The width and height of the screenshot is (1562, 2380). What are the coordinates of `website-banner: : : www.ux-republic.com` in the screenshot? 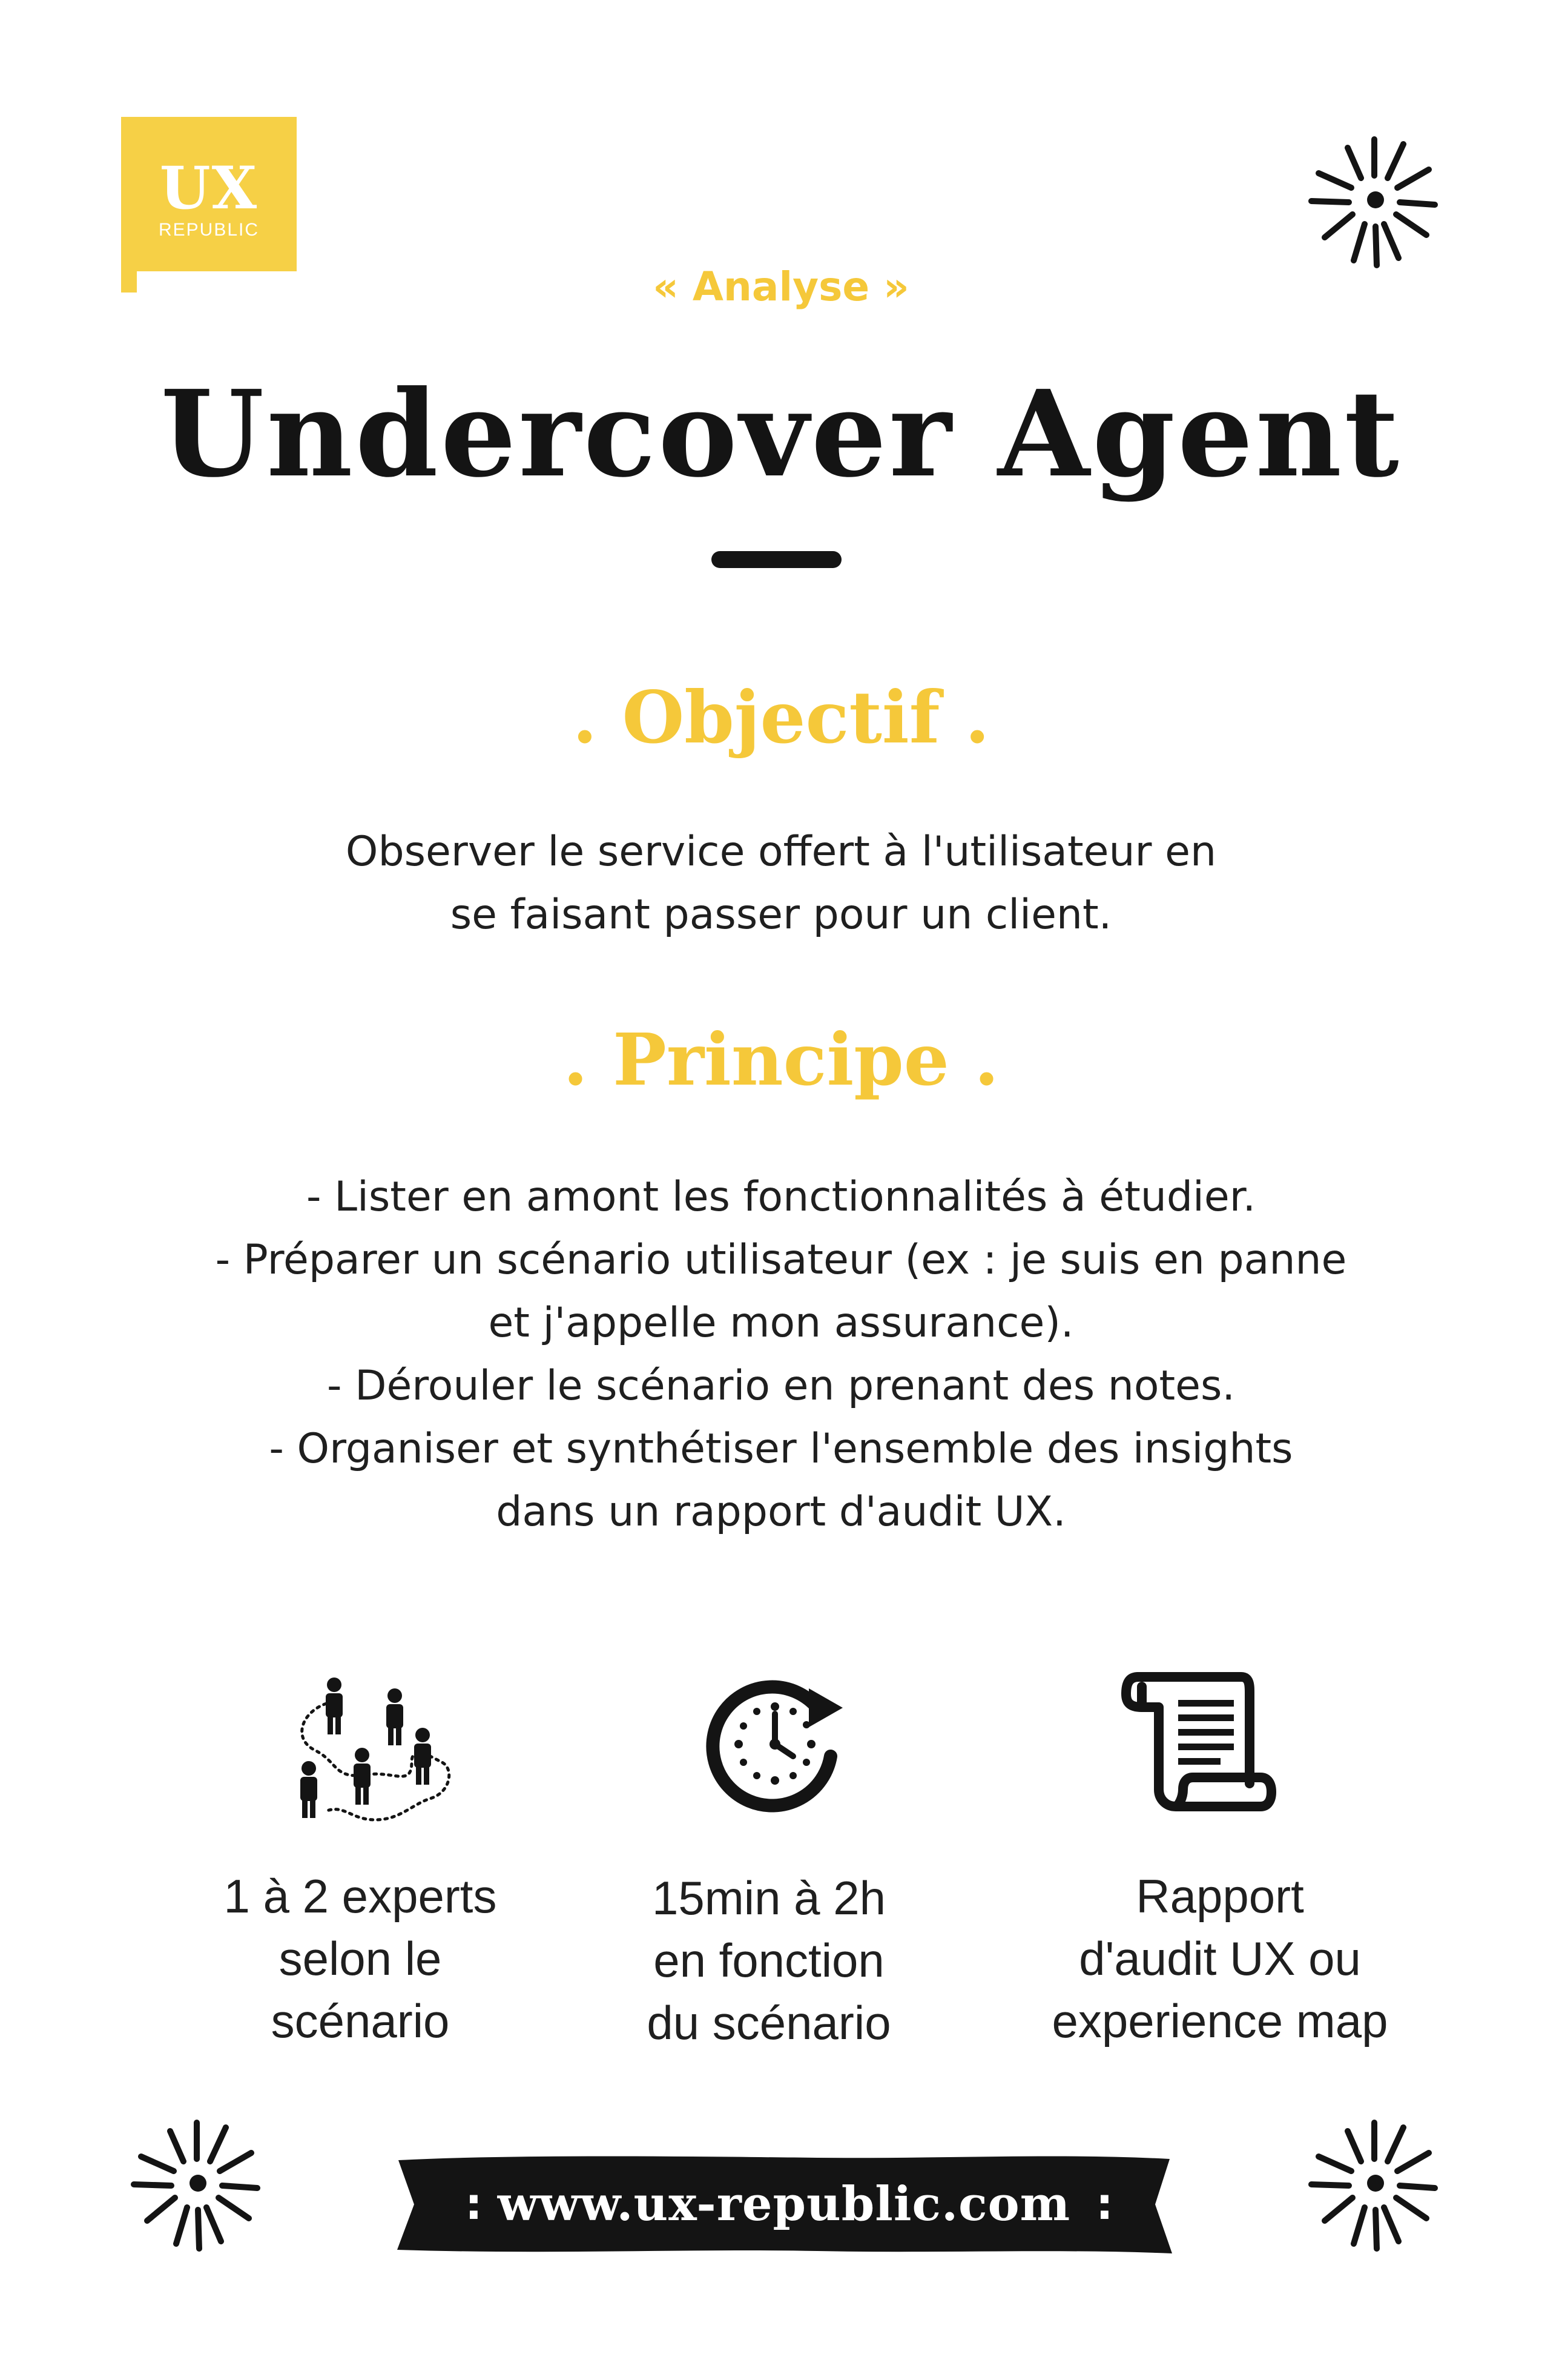 It's located at (785, 2204).